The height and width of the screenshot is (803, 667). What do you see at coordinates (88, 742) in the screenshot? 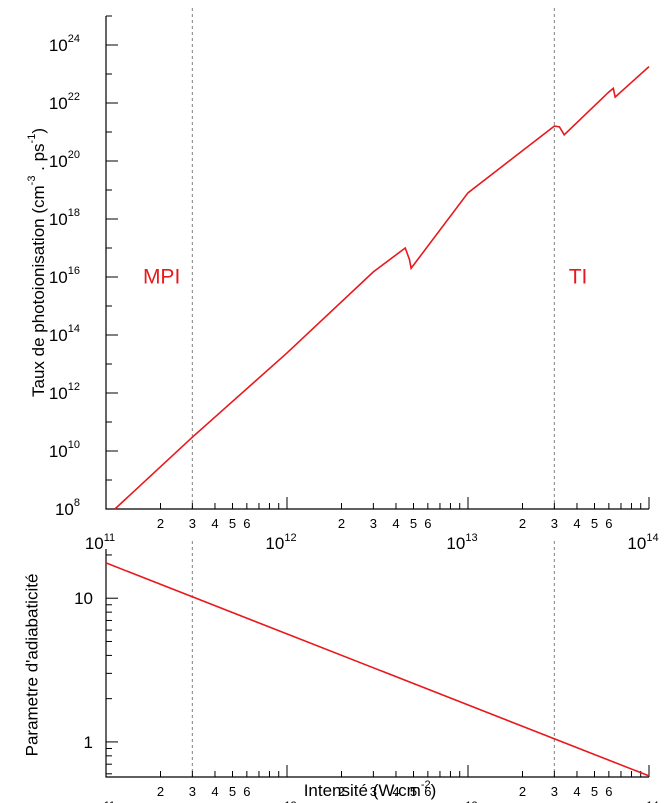
I see `y-tick-label: 1` at bounding box center [88, 742].